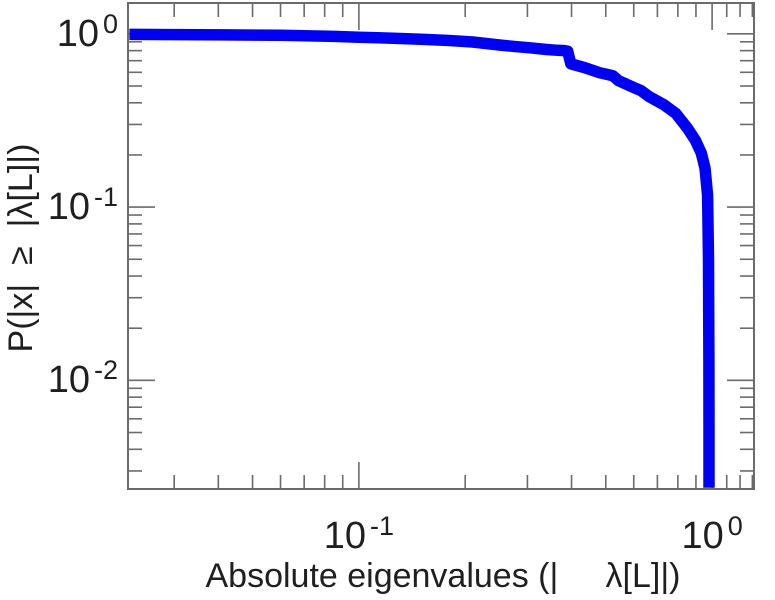  I want to click on y-tick-1e0-base: 10, so click(77, 33).